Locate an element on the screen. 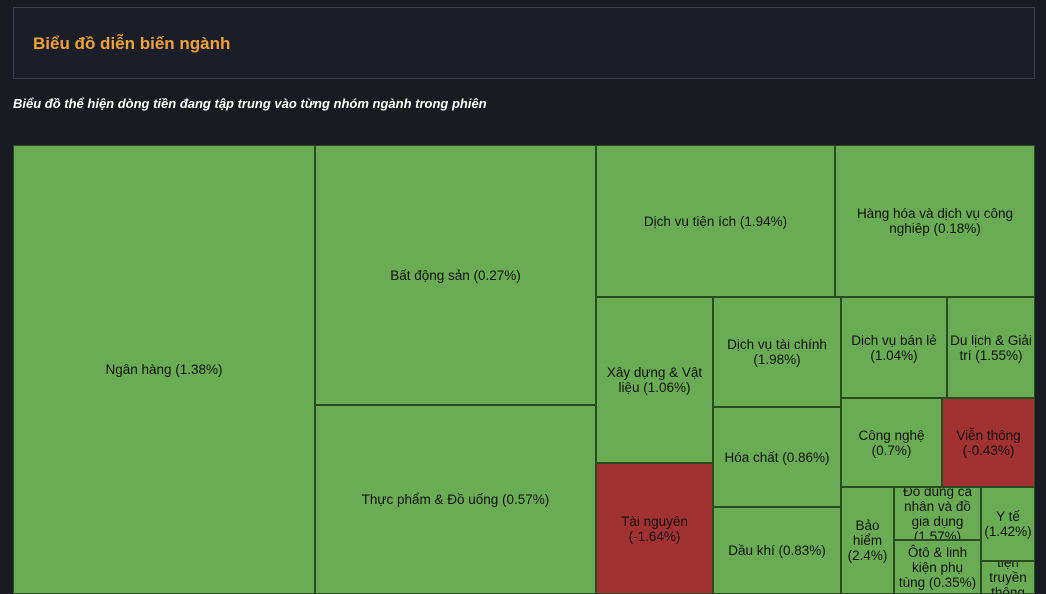 Image resolution: width=1046 pixels, height=594 pixels. treemap-cell: Hóa chất (0.86%) is located at coordinates (777, 457).